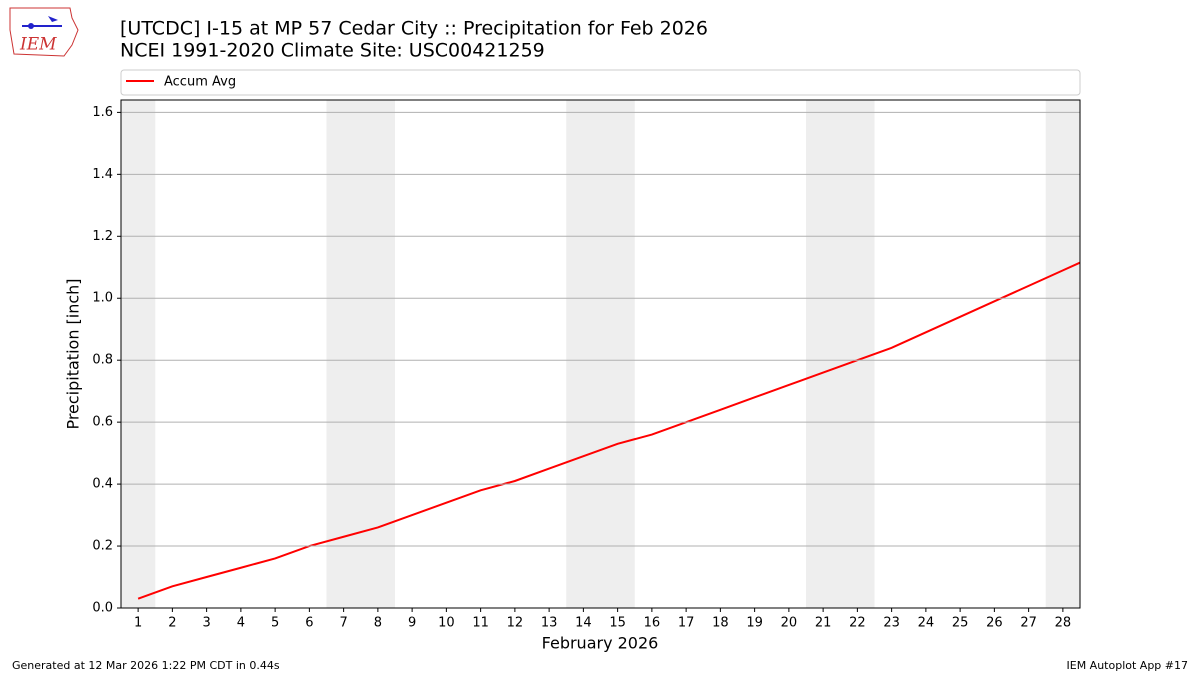  Describe the element at coordinates (994, 623) in the screenshot. I see `x-tick-label: 26` at that location.